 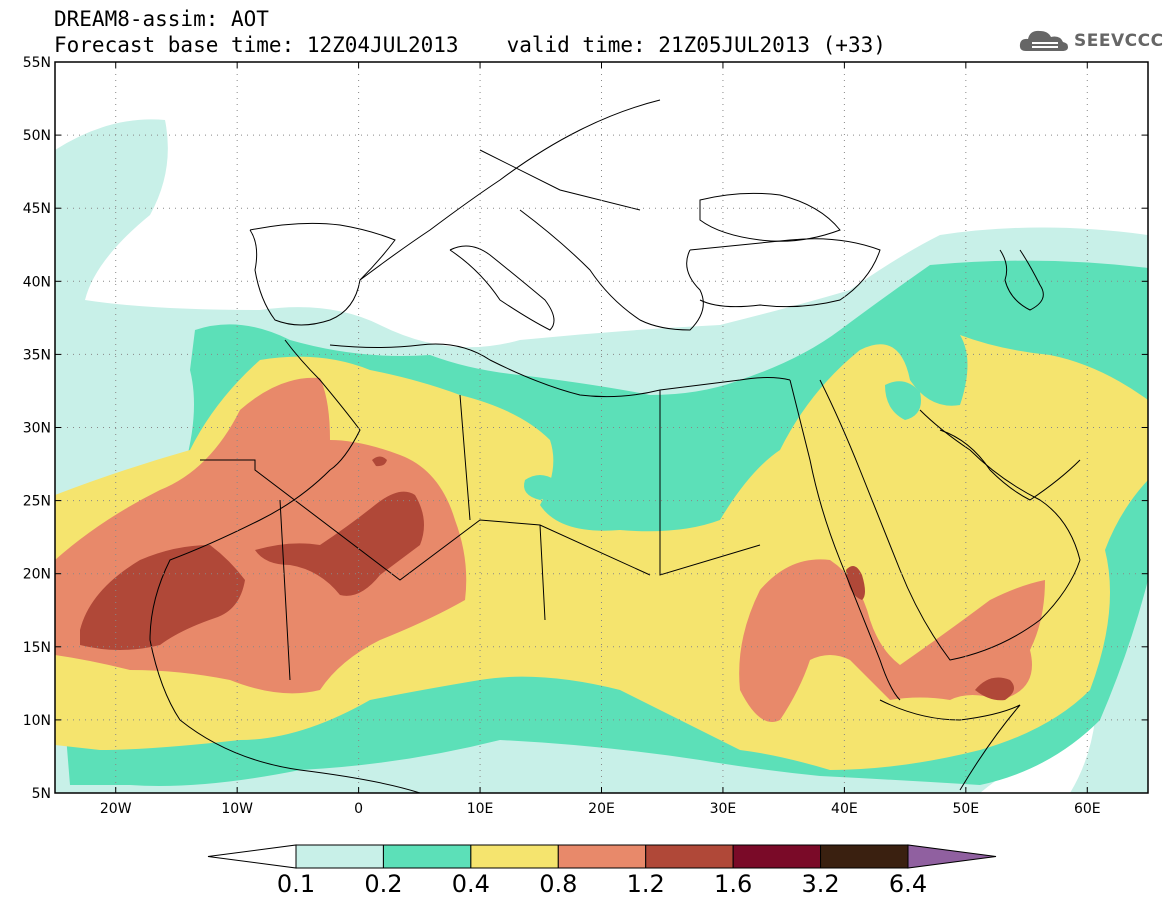 I want to click on lon-label: 10W, so click(x=237, y=809).